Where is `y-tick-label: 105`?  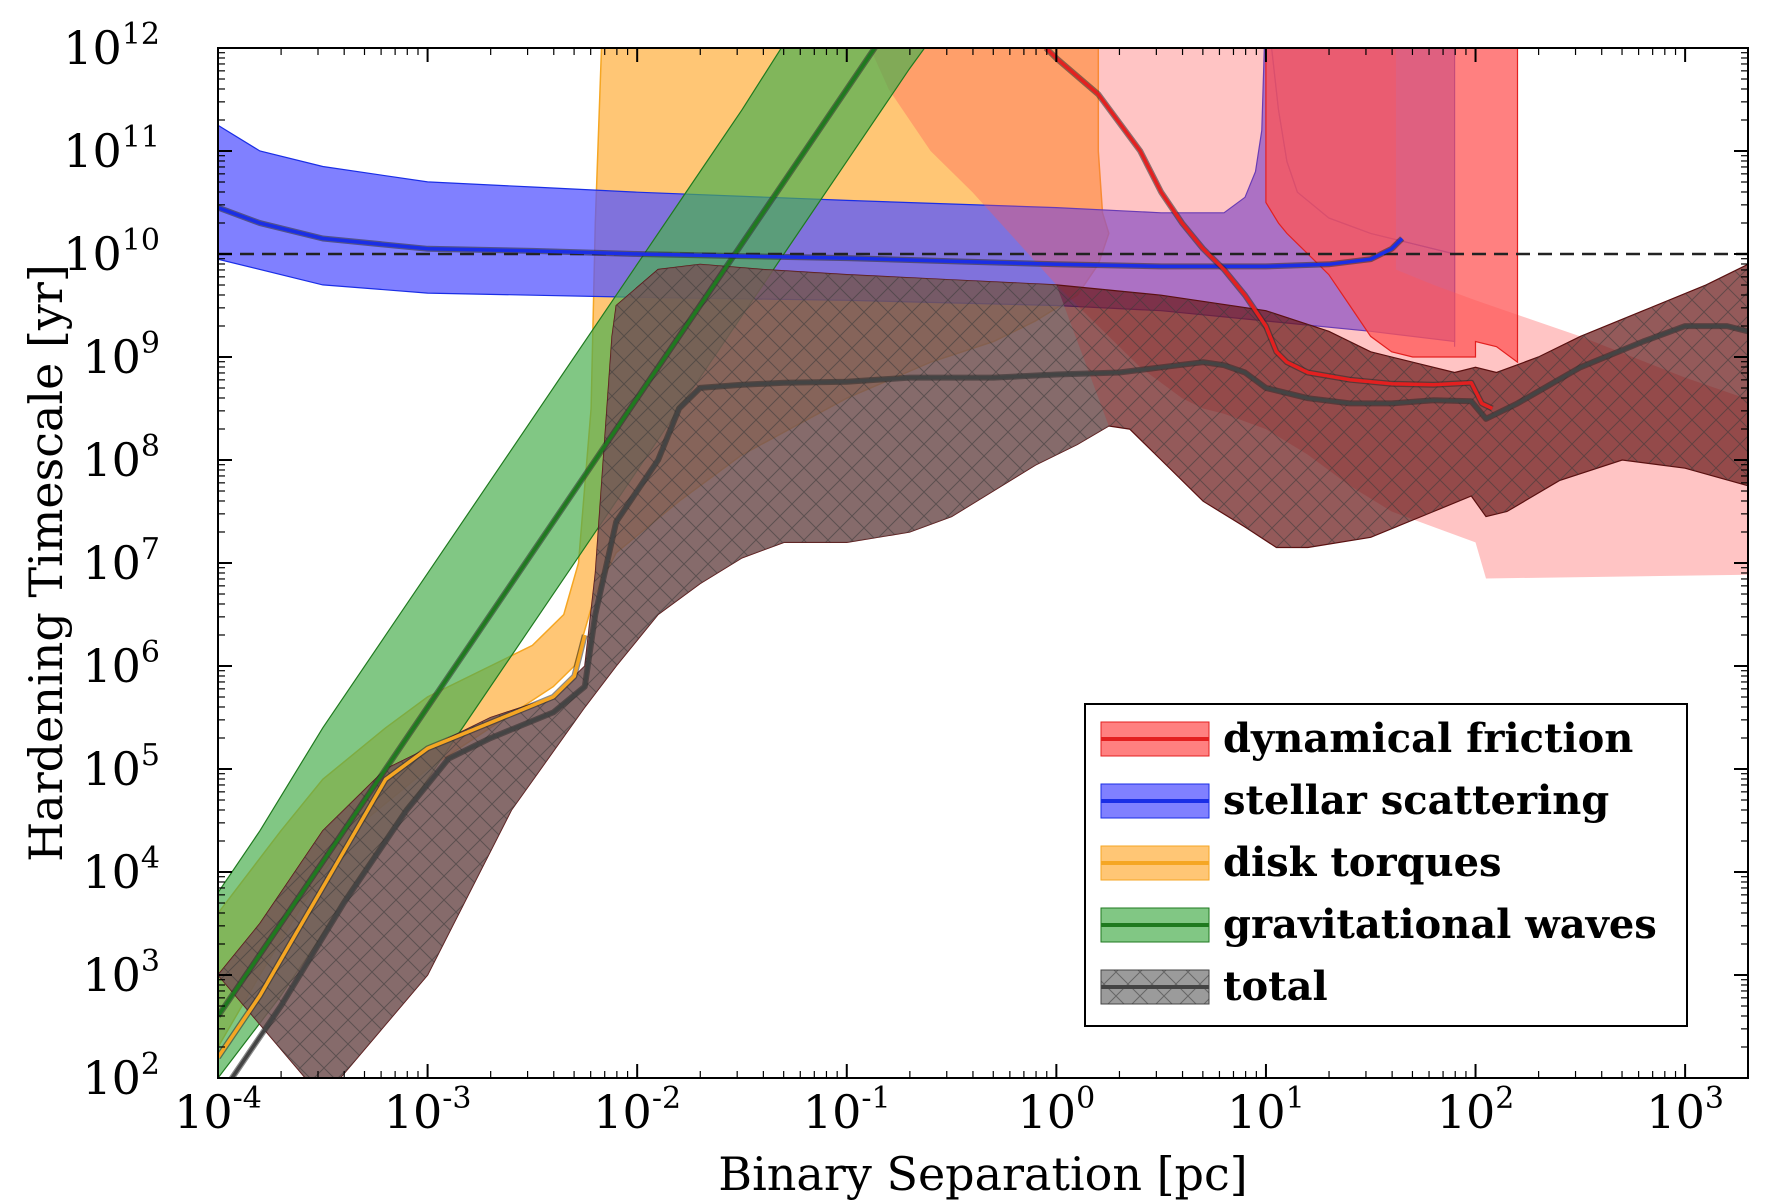
y-tick-label: 105 is located at coordinates (121, 767).